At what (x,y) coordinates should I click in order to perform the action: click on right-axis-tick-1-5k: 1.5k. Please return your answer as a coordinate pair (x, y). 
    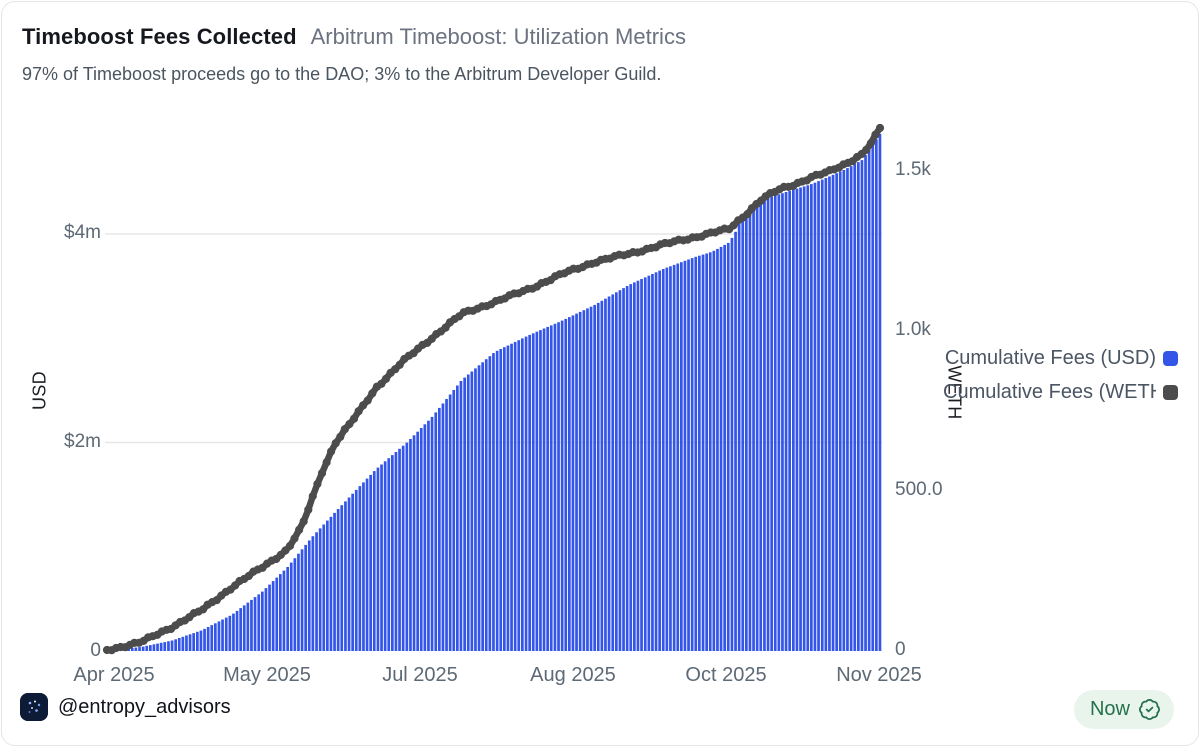
    Looking at the image, I should click on (913, 169).